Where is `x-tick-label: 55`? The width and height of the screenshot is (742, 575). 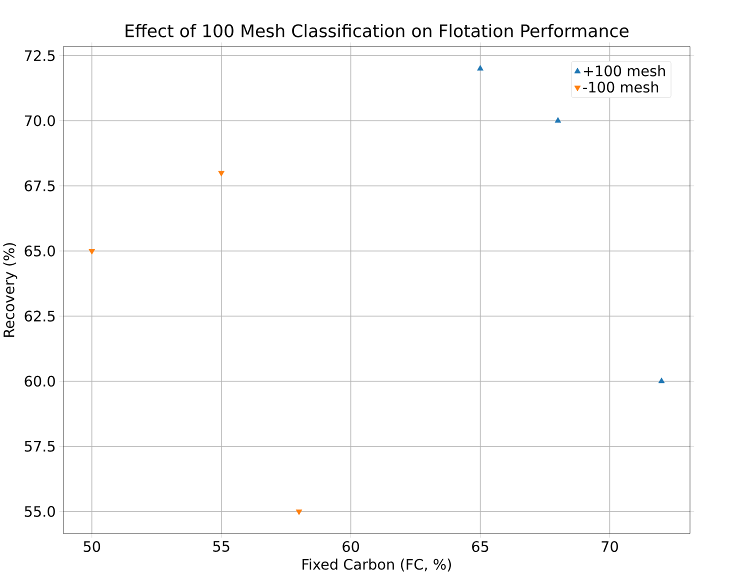
x-tick-label: 55 is located at coordinates (221, 546).